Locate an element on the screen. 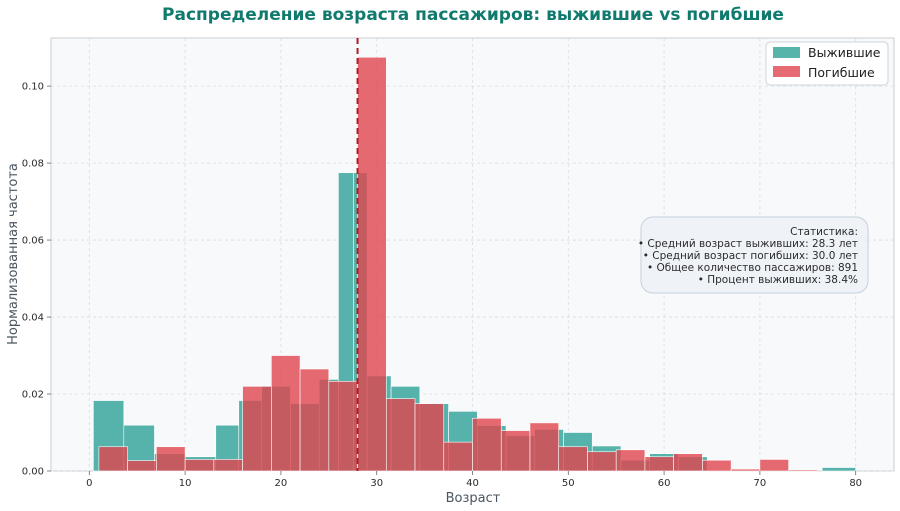 The width and height of the screenshot is (900, 511). stats-line: • Средний возраст выживших: 28.3 лет is located at coordinates (748, 244).